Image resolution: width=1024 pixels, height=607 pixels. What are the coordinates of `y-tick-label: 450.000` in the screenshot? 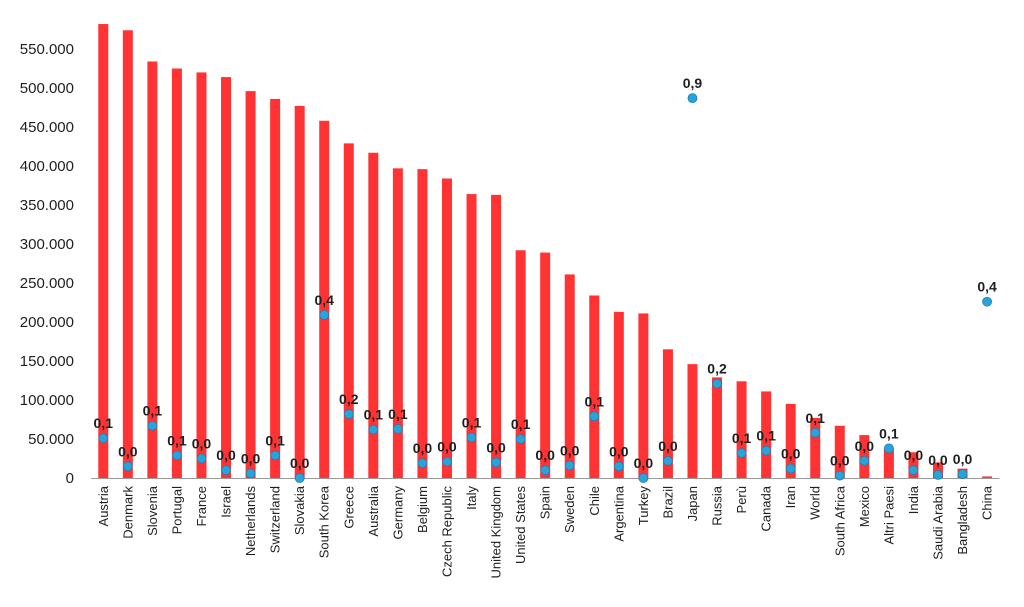 It's located at (47, 127).